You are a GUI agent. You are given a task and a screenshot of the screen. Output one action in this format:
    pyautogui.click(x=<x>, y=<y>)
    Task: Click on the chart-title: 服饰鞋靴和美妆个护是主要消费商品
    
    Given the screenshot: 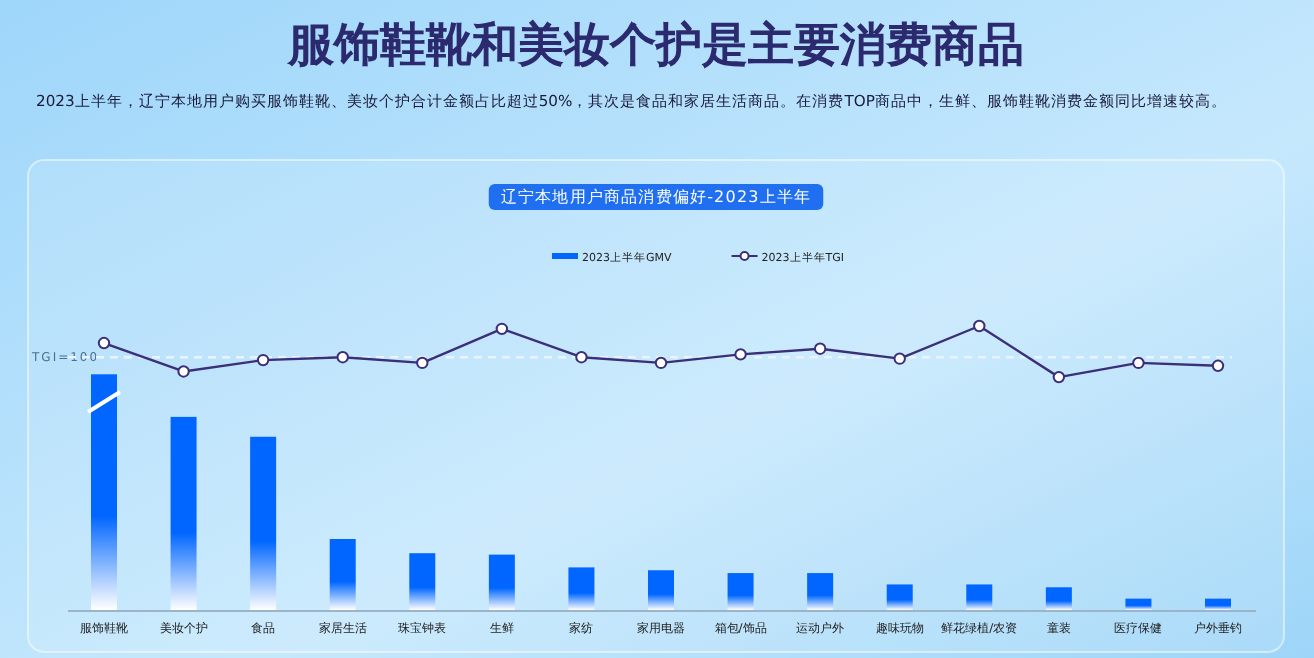 What is the action you would take?
    pyautogui.click(x=655, y=45)
    